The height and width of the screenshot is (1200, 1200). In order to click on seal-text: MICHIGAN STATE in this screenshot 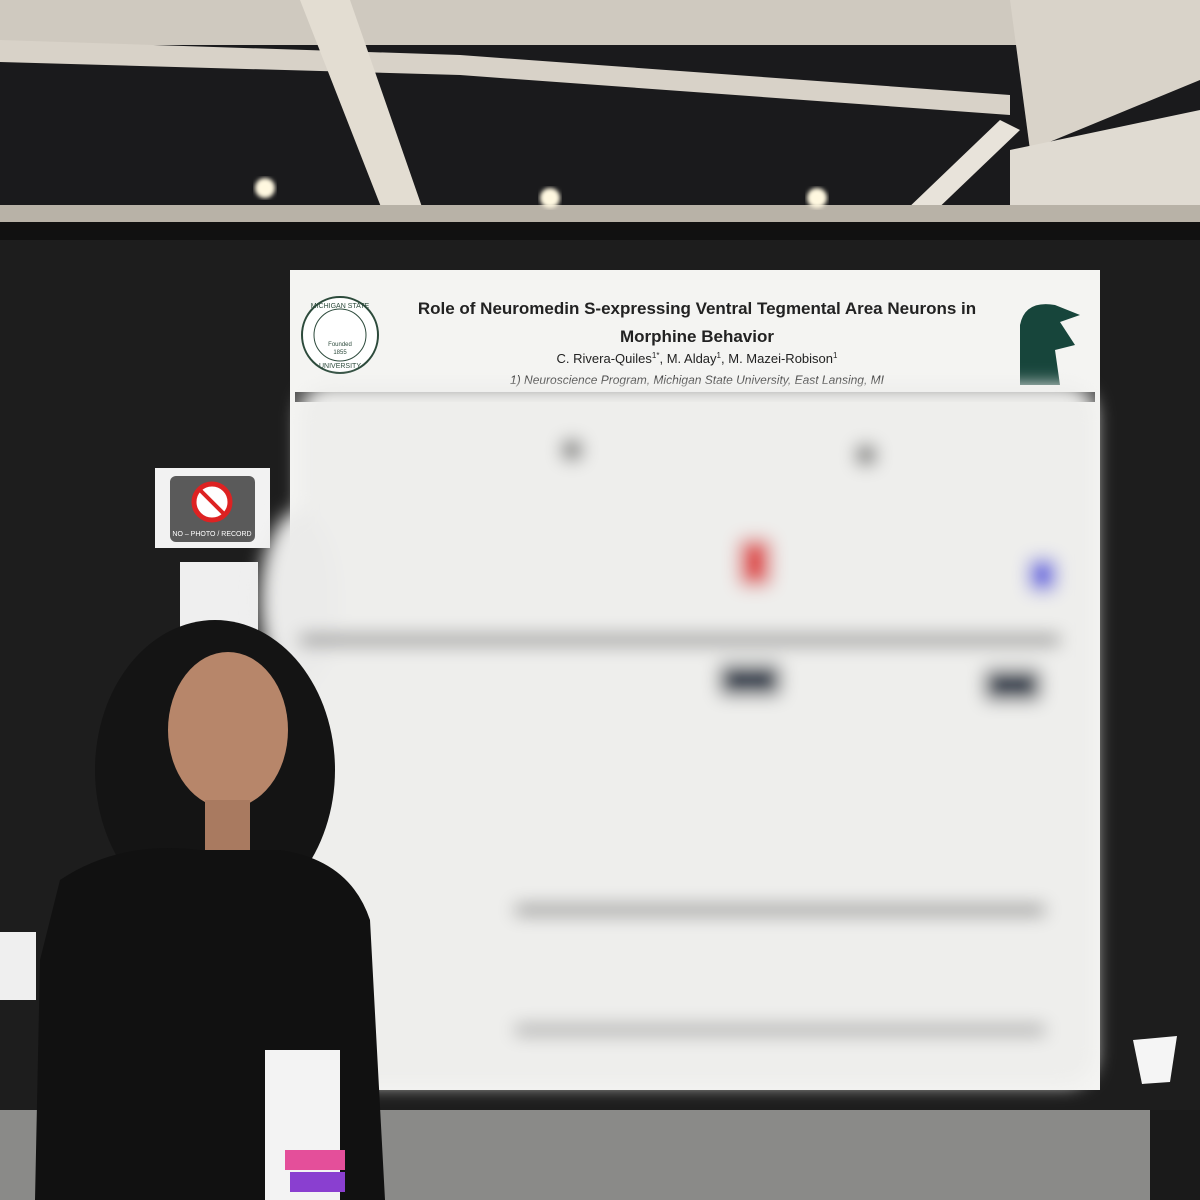, I will do `click(340, 306)`.